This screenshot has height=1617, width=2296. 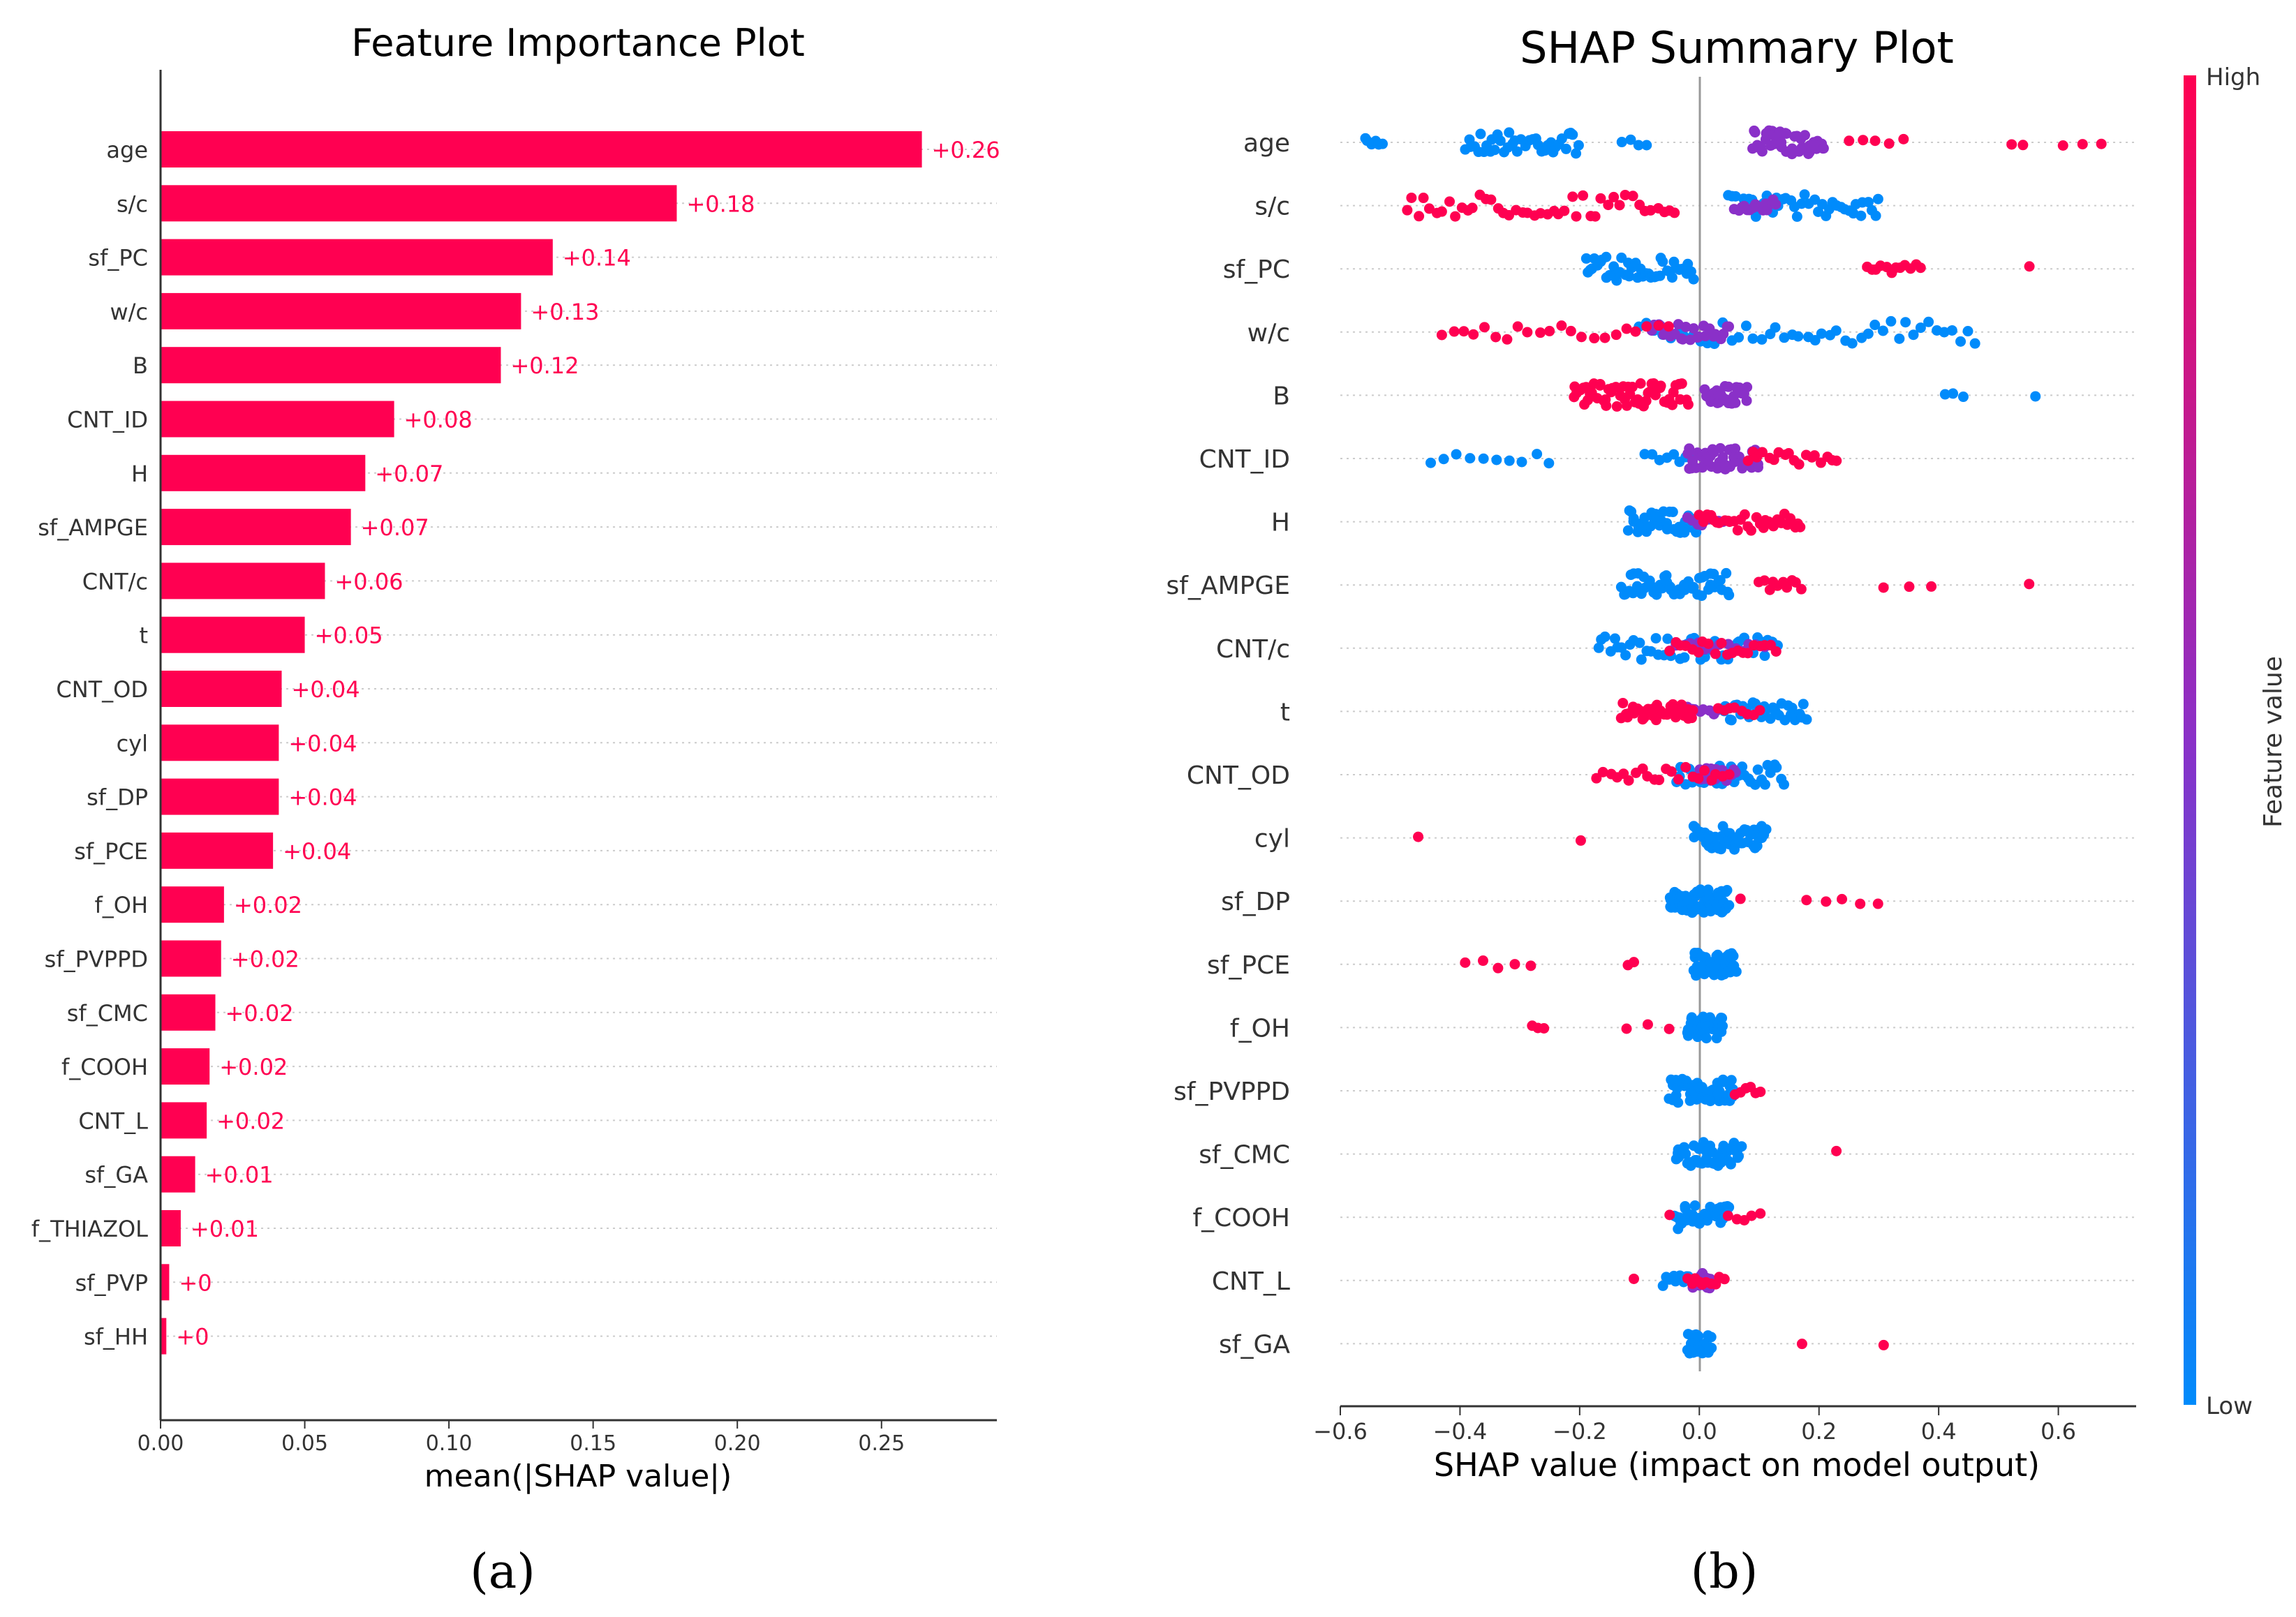 What do you see at coordinates (1698, 778) in the screenshot?
I see `point-CNT_OD-high` at bounding box center [1698, 778].